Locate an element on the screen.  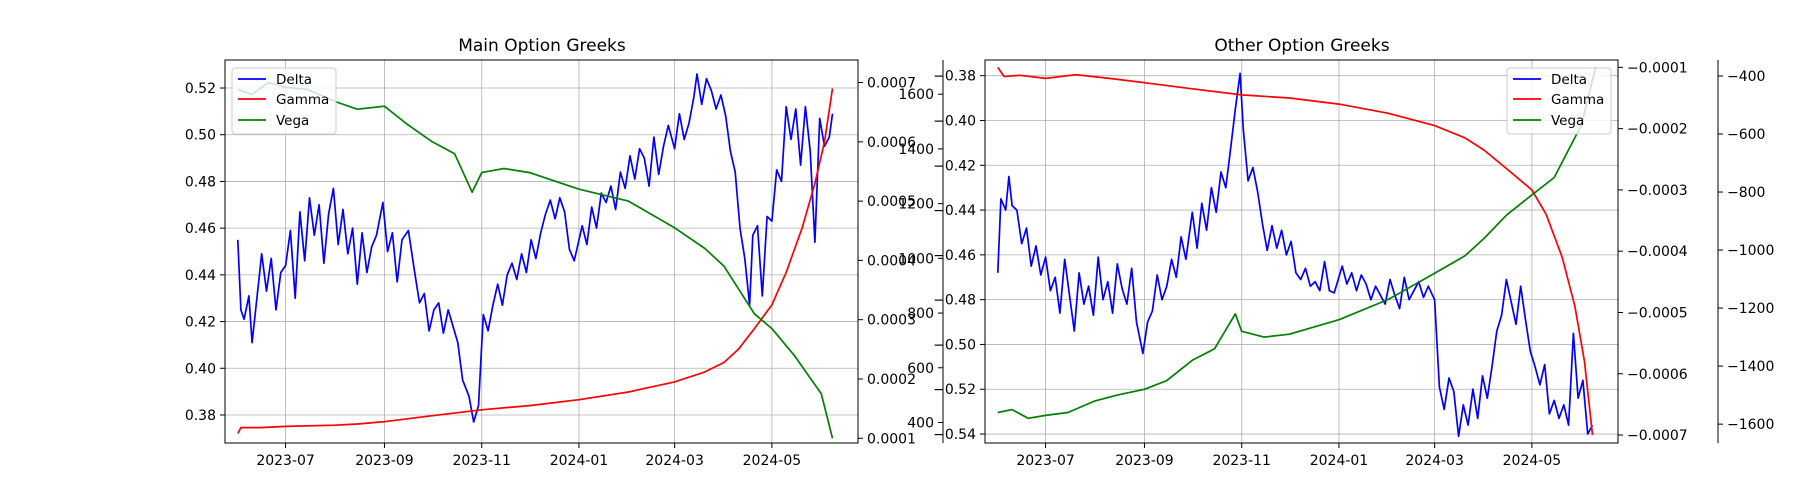
y-tick-label-second: 1200 is located at coordinates (916, 205).